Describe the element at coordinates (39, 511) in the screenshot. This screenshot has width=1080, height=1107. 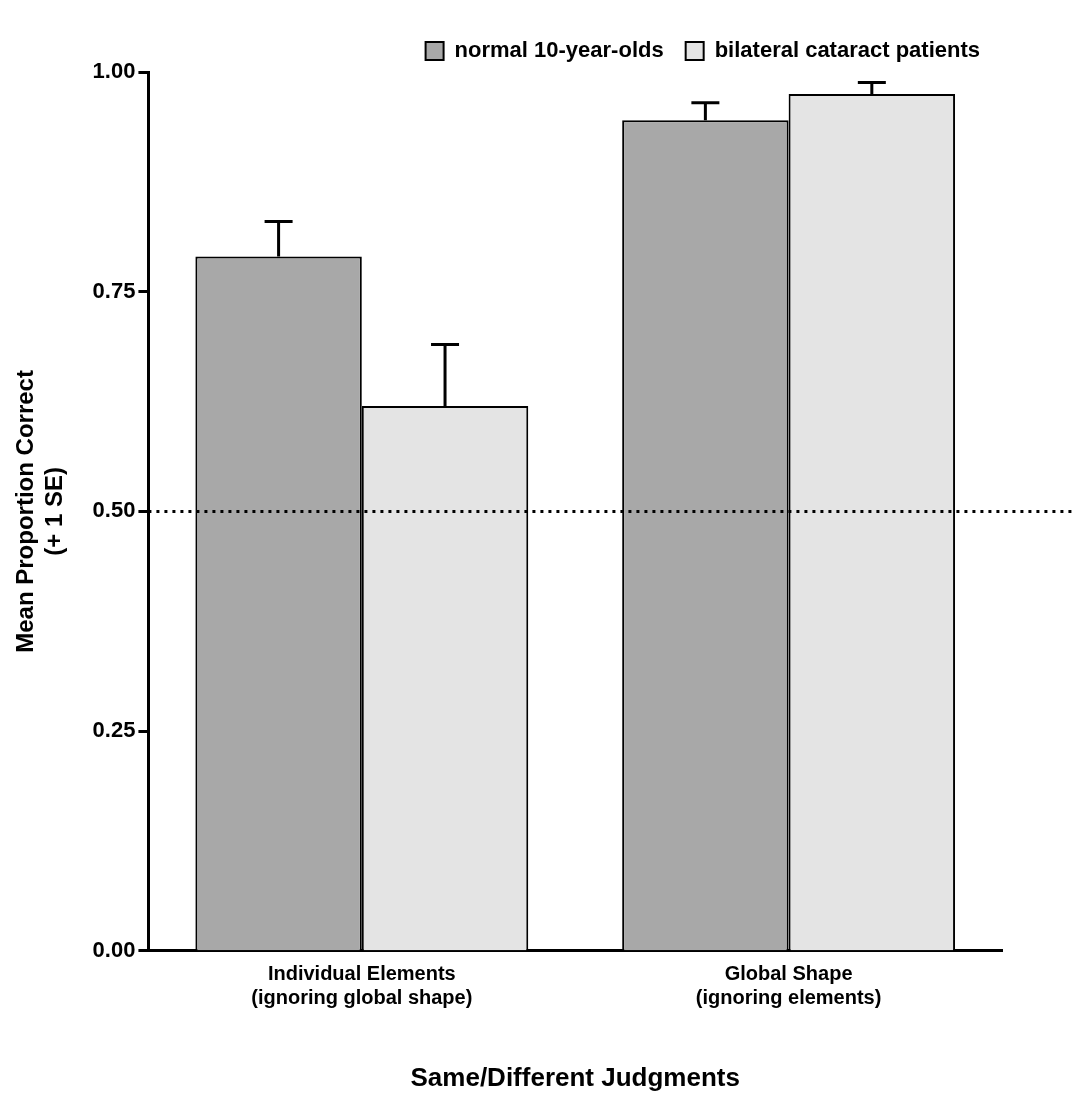
I see `y-axis-title: Mean Proportion Correct (+ 1 SE)` at that location.